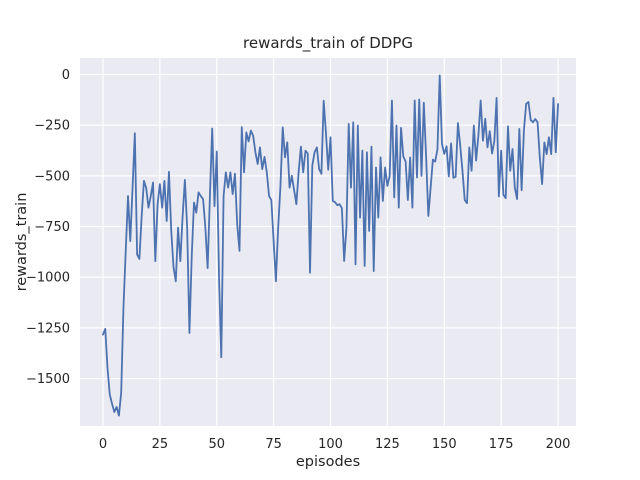  Describe the element at coordinates (48, 278) in the screenshot. I see `y-tick-label: −1000` at that location.